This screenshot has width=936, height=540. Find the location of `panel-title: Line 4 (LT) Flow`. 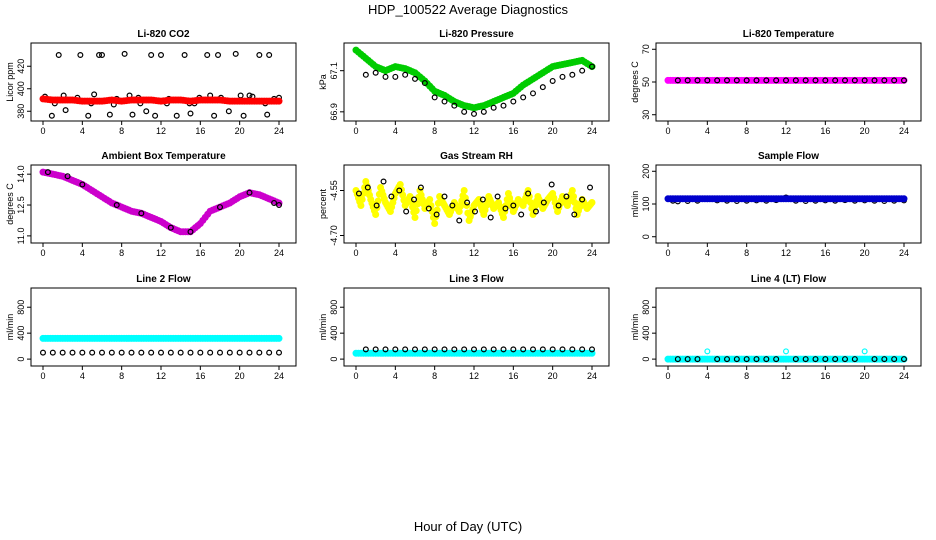

panel-title: Line 4 (LT) Flow is located at coordinates (789, 279).